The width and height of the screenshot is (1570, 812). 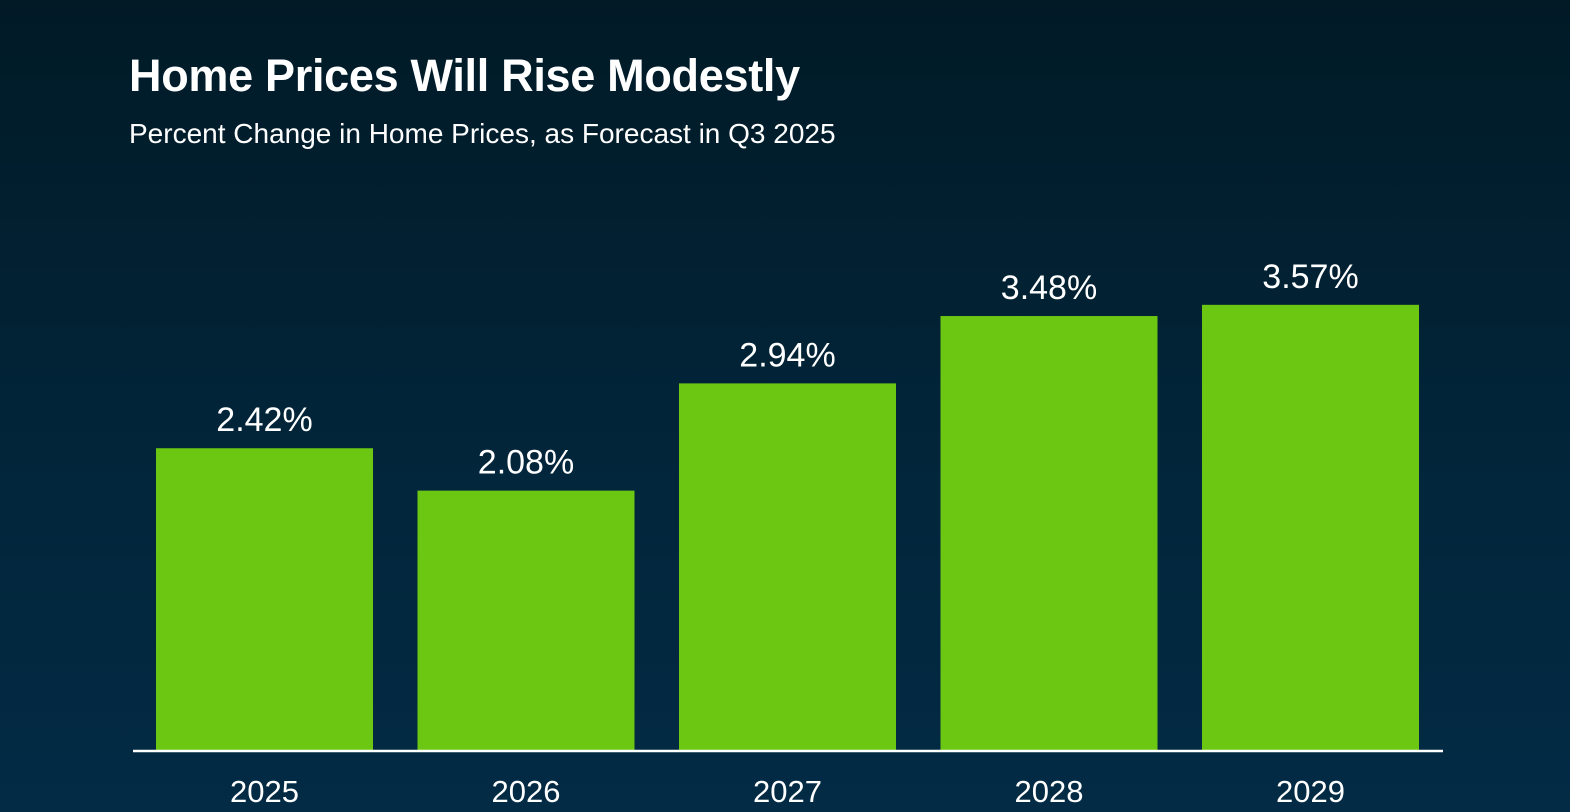 I want to click on bar-2027, so click(x=787, y=566).